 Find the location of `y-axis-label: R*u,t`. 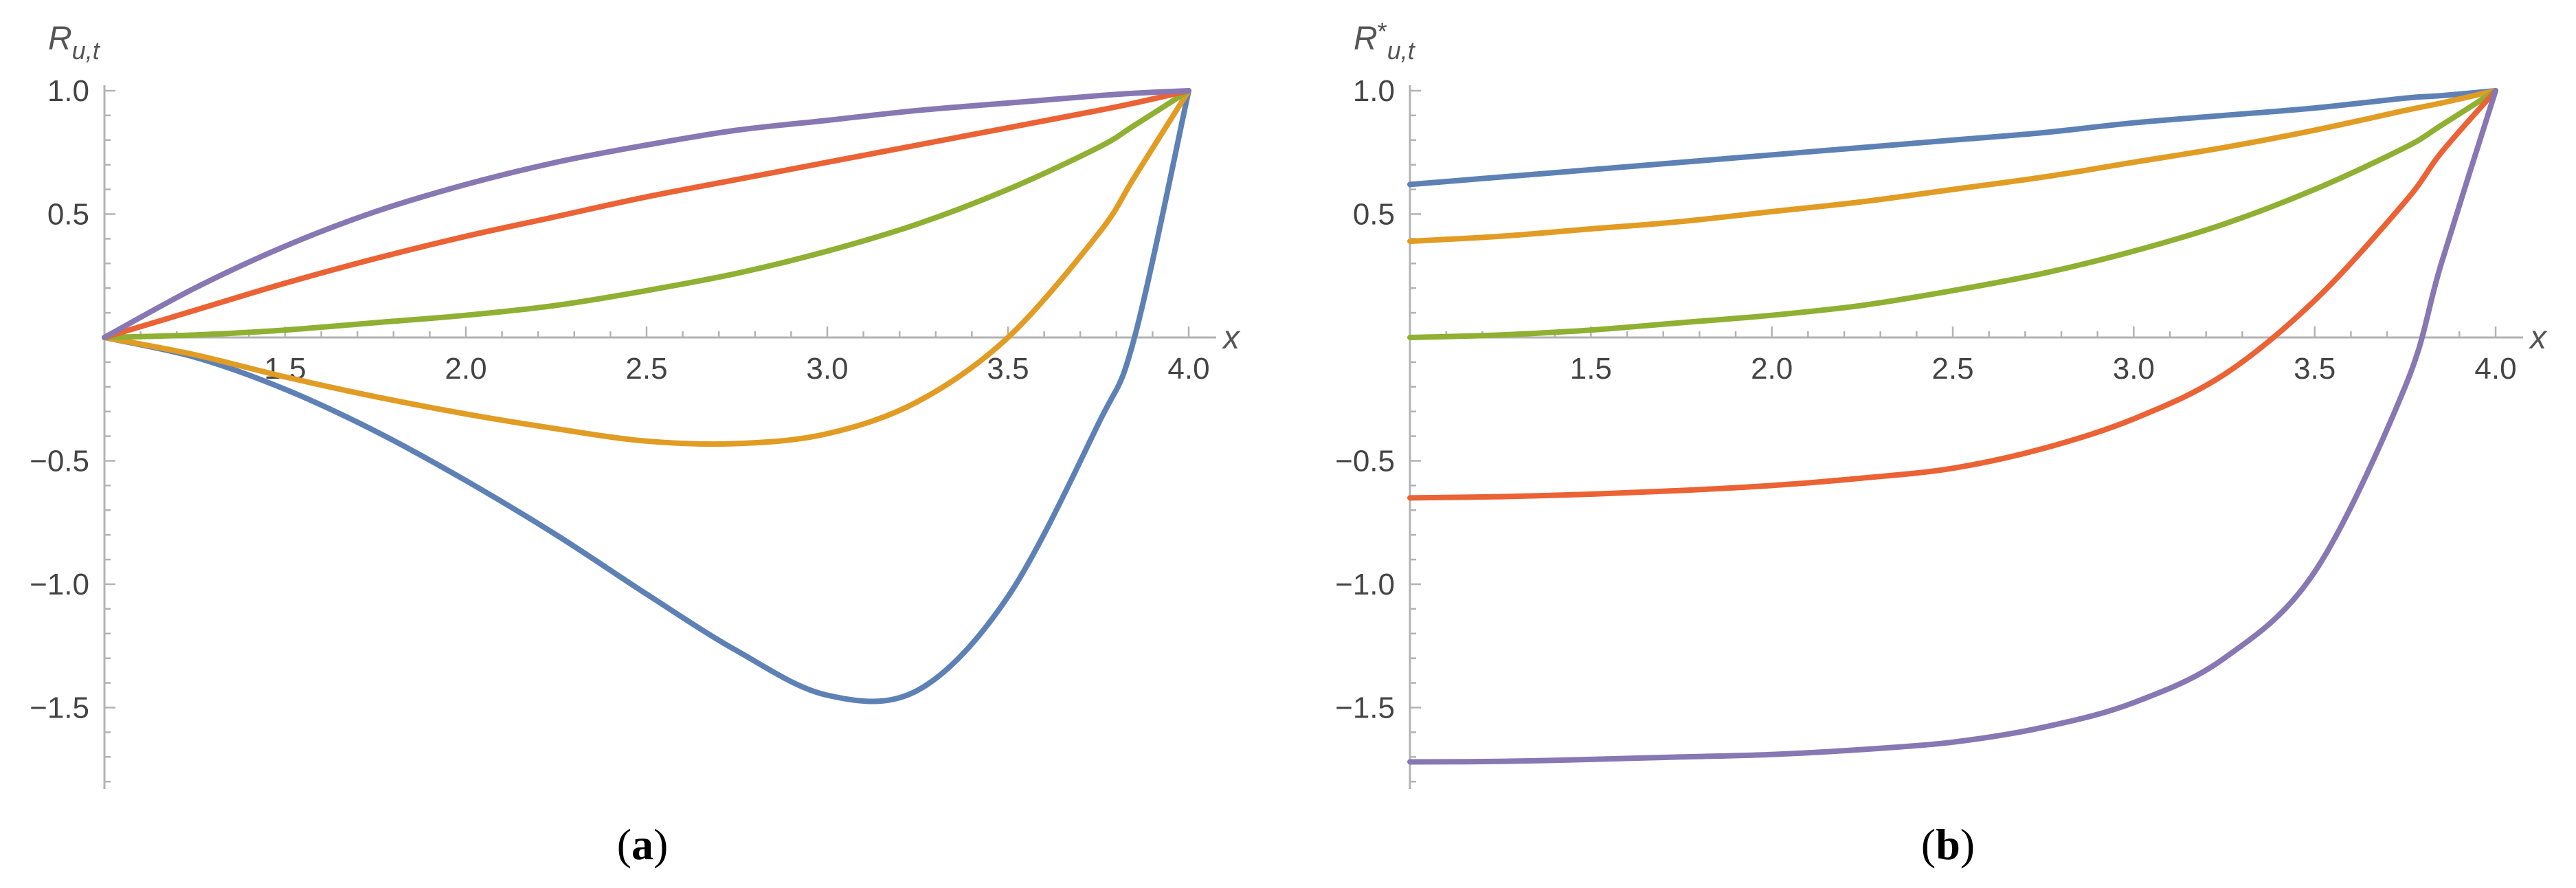

y-axis-label: R*u,t is located at coordinates (1385, 41).